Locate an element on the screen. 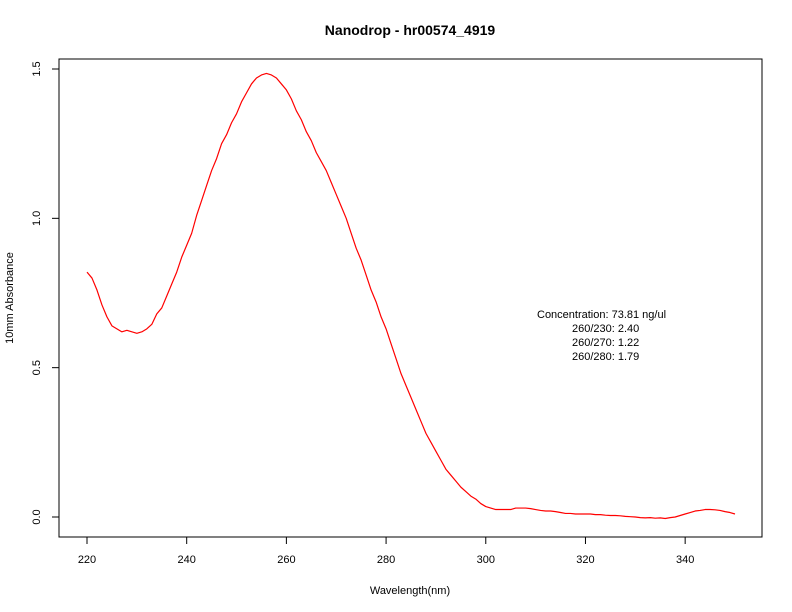 Image resolution: width=792 pixels, height=612 pixels. x-tick-label: 280 is located at coordinates (386, 560).